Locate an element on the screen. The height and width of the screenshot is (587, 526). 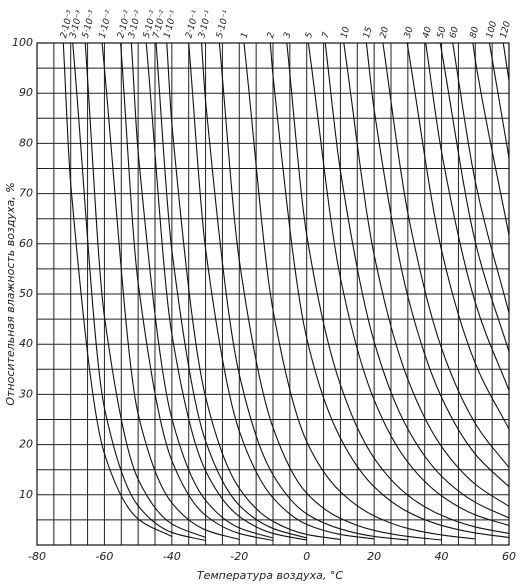
y-tick-label: 10 is located at coordinates (26, 494).